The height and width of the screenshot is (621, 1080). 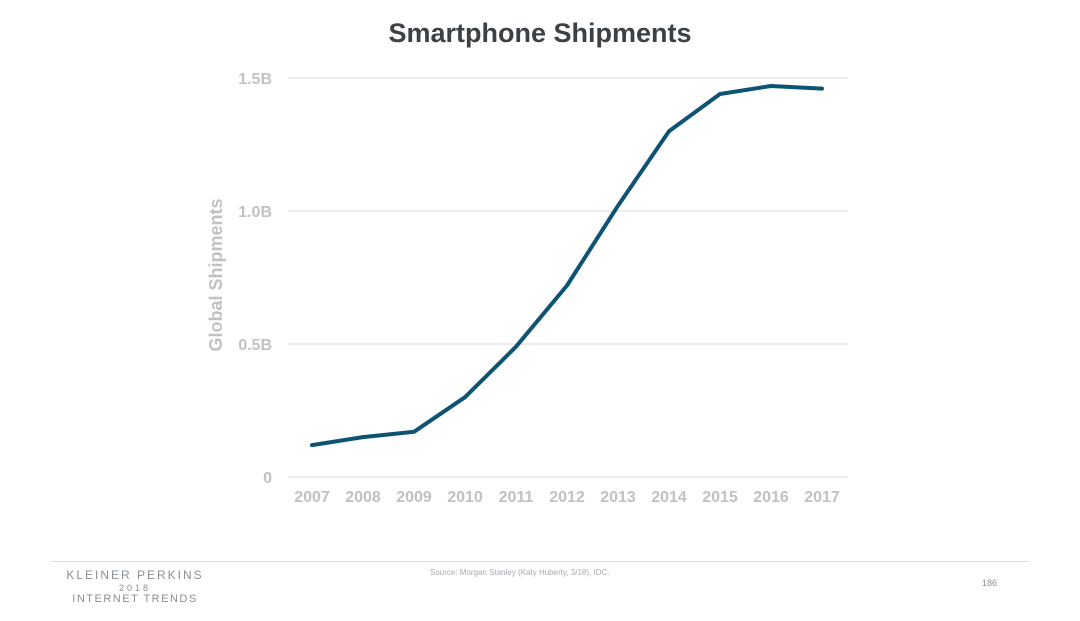 I want to click on x-tick-label: 2014, so click(x=669, y=497).